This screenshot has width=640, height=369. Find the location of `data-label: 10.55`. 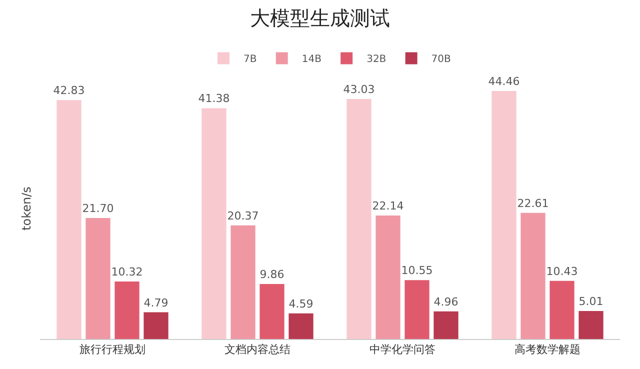

data-label: 10.55 is located at coordinates (417, 271).